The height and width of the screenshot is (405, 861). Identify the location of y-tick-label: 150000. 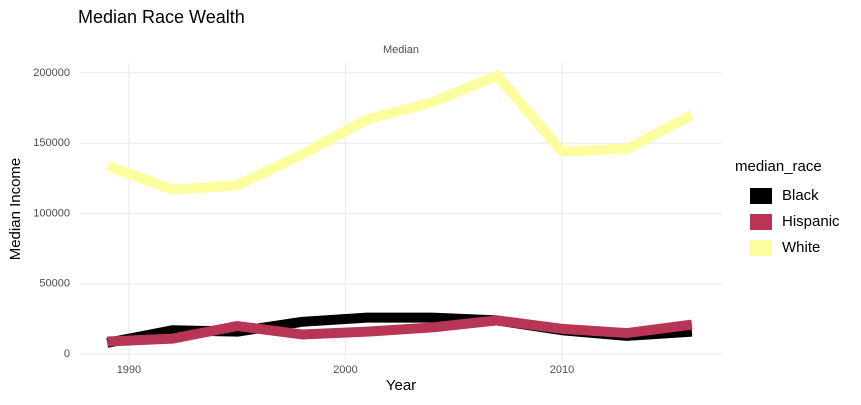
(51, 143).